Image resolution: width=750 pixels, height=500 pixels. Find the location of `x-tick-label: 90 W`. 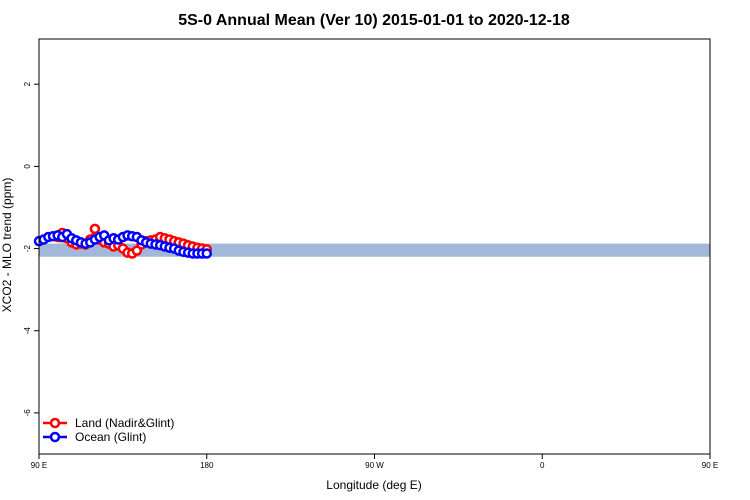

x-tick-label: 90 W is located at coordinates (374, 465).